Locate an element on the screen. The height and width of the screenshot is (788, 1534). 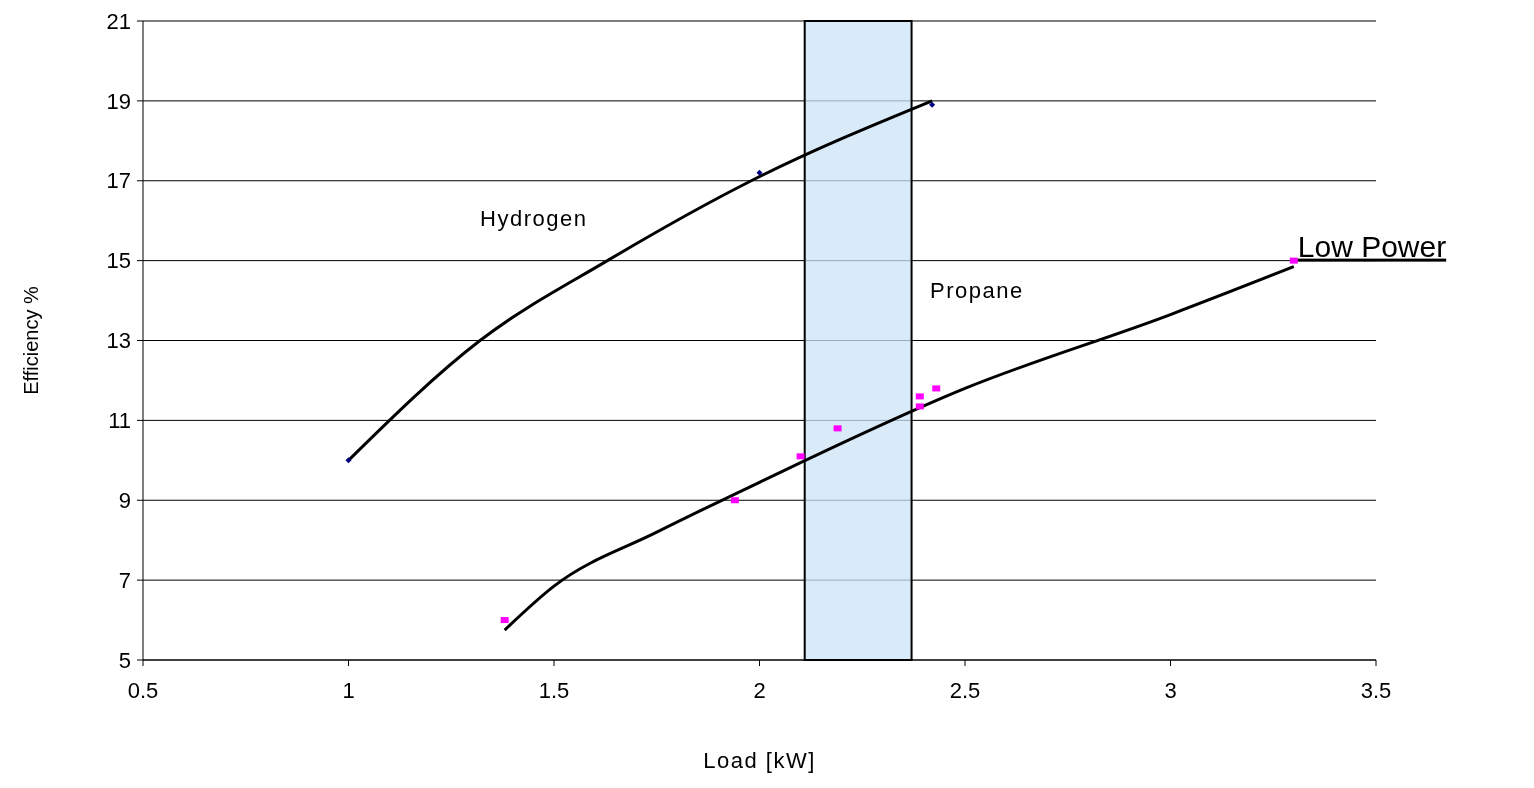
y-tick-label: 7 is located at coordinates (124, 580).